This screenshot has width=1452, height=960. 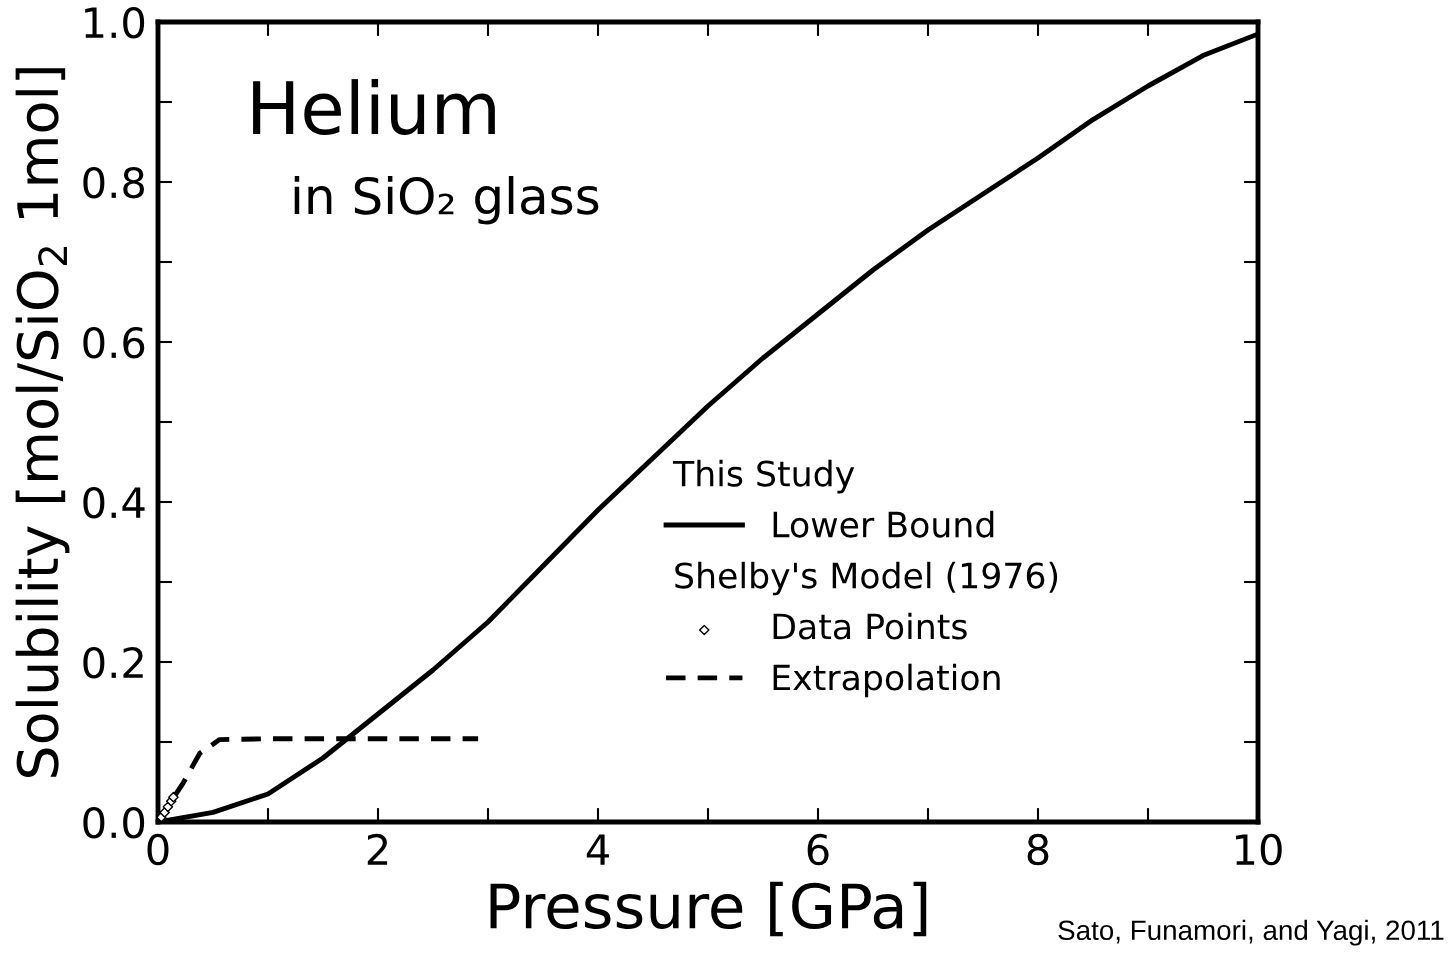 What do you see at coordinates (708, 909) in the screenshot?
I see `x-axis-title: Pressure [GPa]` at bounding box center [708, 909].